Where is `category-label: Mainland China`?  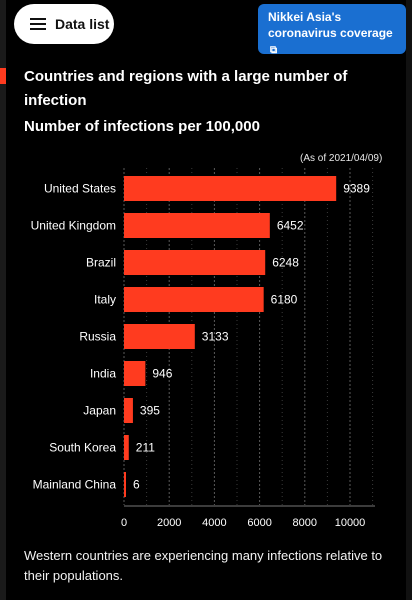 category-label: Mainland China is located at coordinates (75, 485).